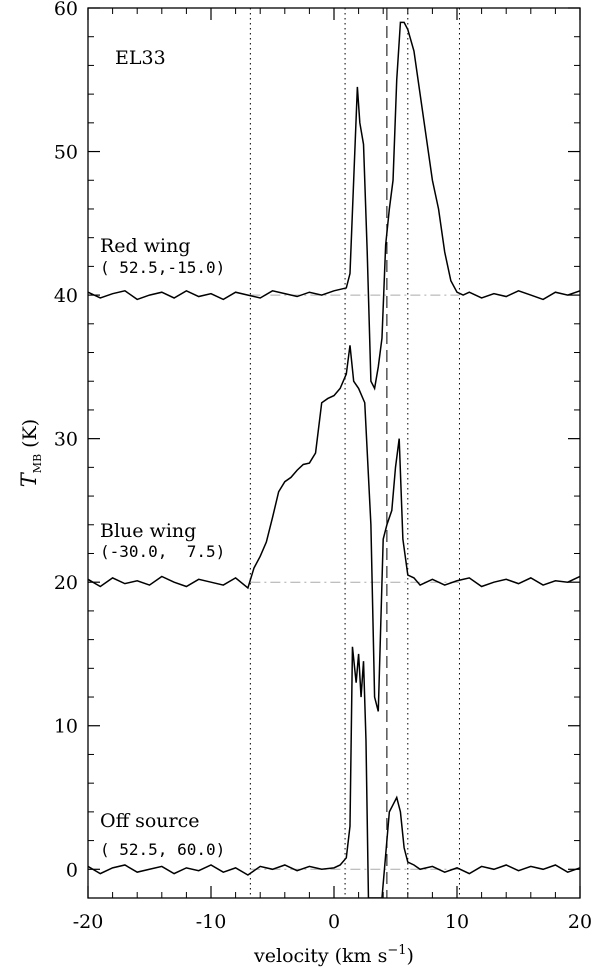 The width and height of the screenshot is (600, 972). I want to click on y-tick-label: 20, so click(66, 583).